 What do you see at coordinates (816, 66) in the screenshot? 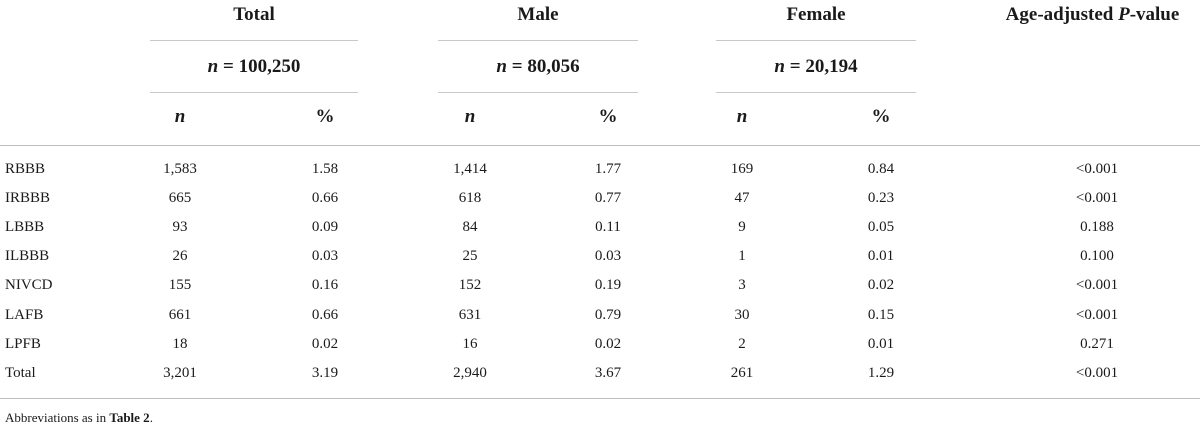
I see `n-female: n = 20,194` at bounding box center [816, 66].